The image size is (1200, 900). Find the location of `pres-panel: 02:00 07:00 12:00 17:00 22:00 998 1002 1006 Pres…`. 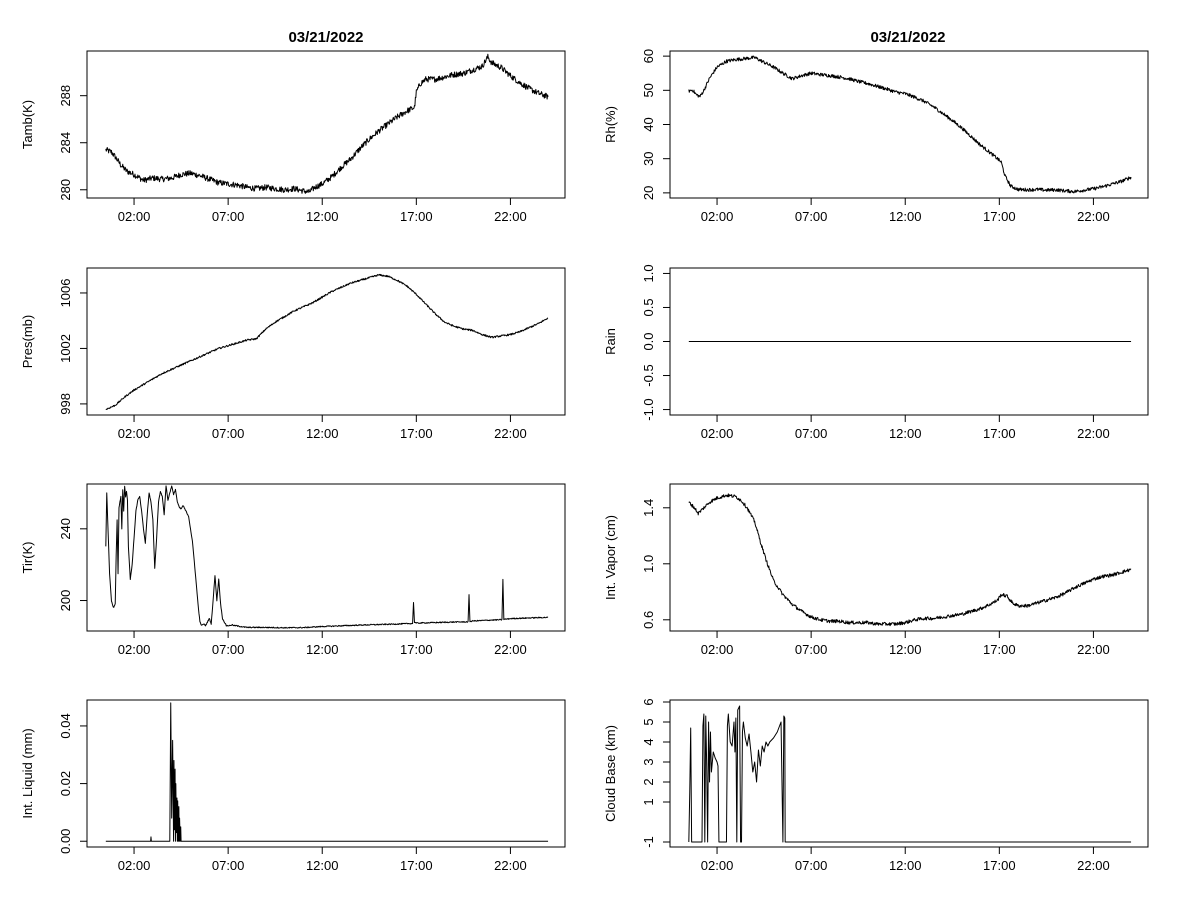

pres-panel: 02:00 07:00 12:00 17:00 22:00 998 1002 1006 Pres… is located at coordinates (293, 354).